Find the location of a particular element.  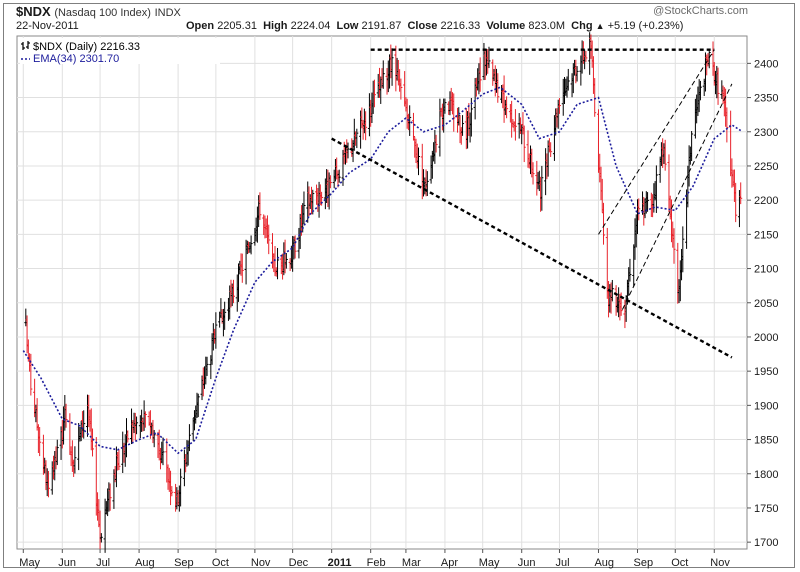

ema-series-legend: EMA(34) 2301.70 is located at coordinates (76, 59).